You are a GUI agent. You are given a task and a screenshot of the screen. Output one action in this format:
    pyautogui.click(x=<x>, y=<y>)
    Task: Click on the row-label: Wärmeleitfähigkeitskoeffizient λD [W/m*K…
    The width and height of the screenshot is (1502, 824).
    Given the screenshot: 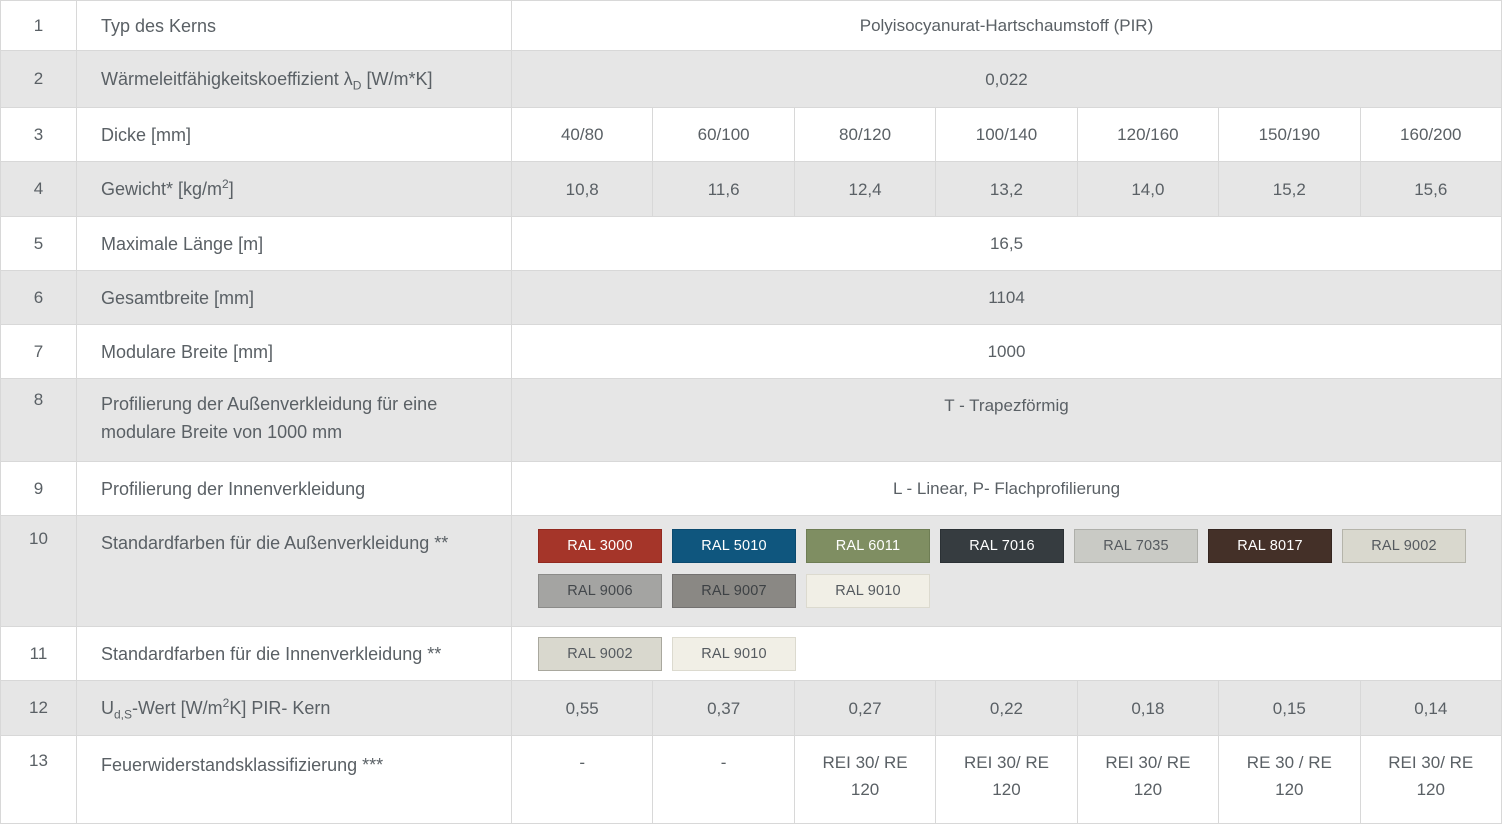 What is the action you would take?
    pyautogui.click(x=294, y=79)
    